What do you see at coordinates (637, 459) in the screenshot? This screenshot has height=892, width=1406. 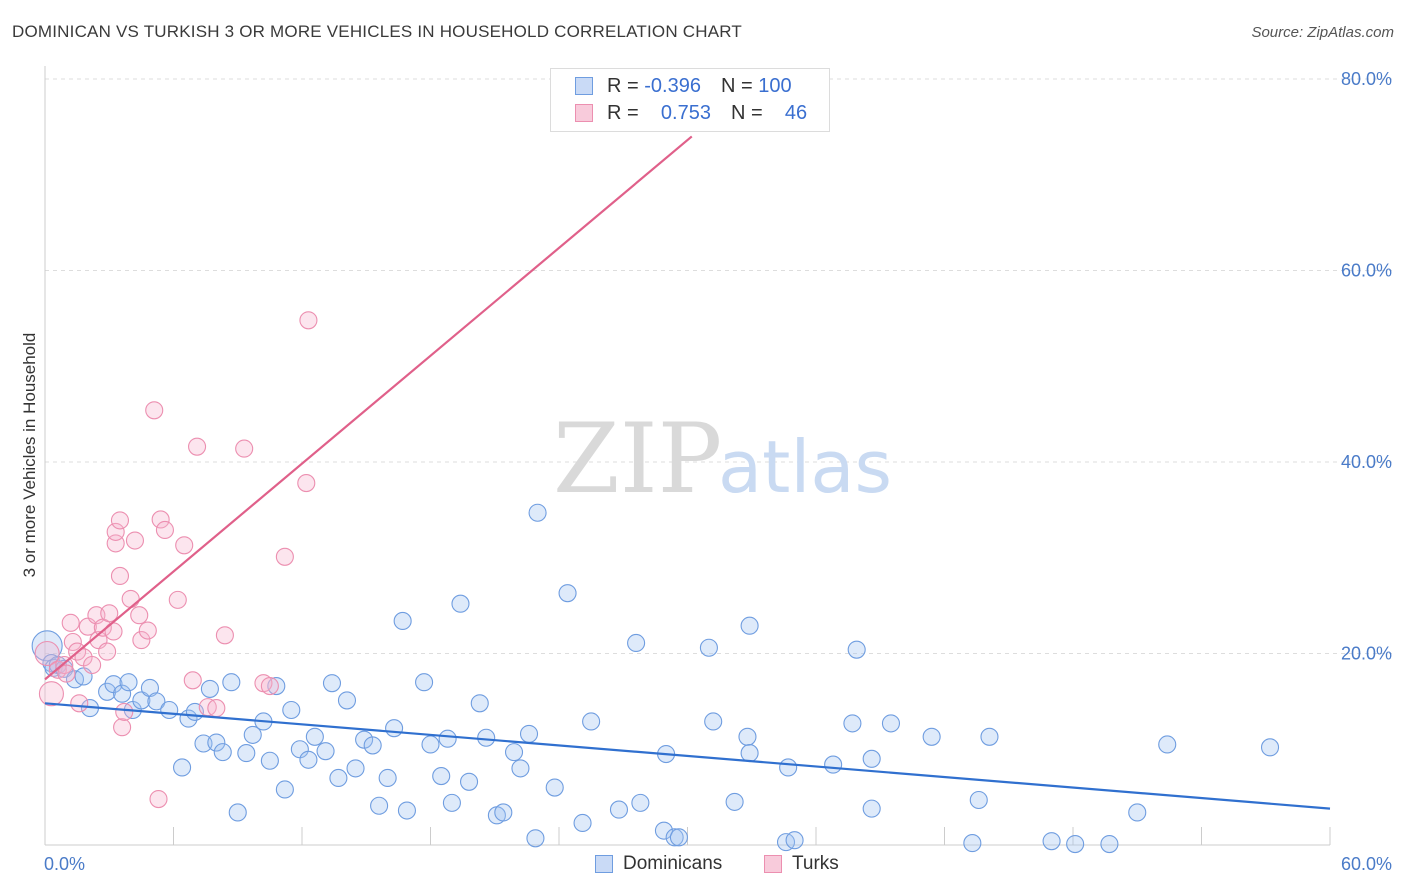 I see `watermark-zip: ZIP` at bounding box center [637, 459].